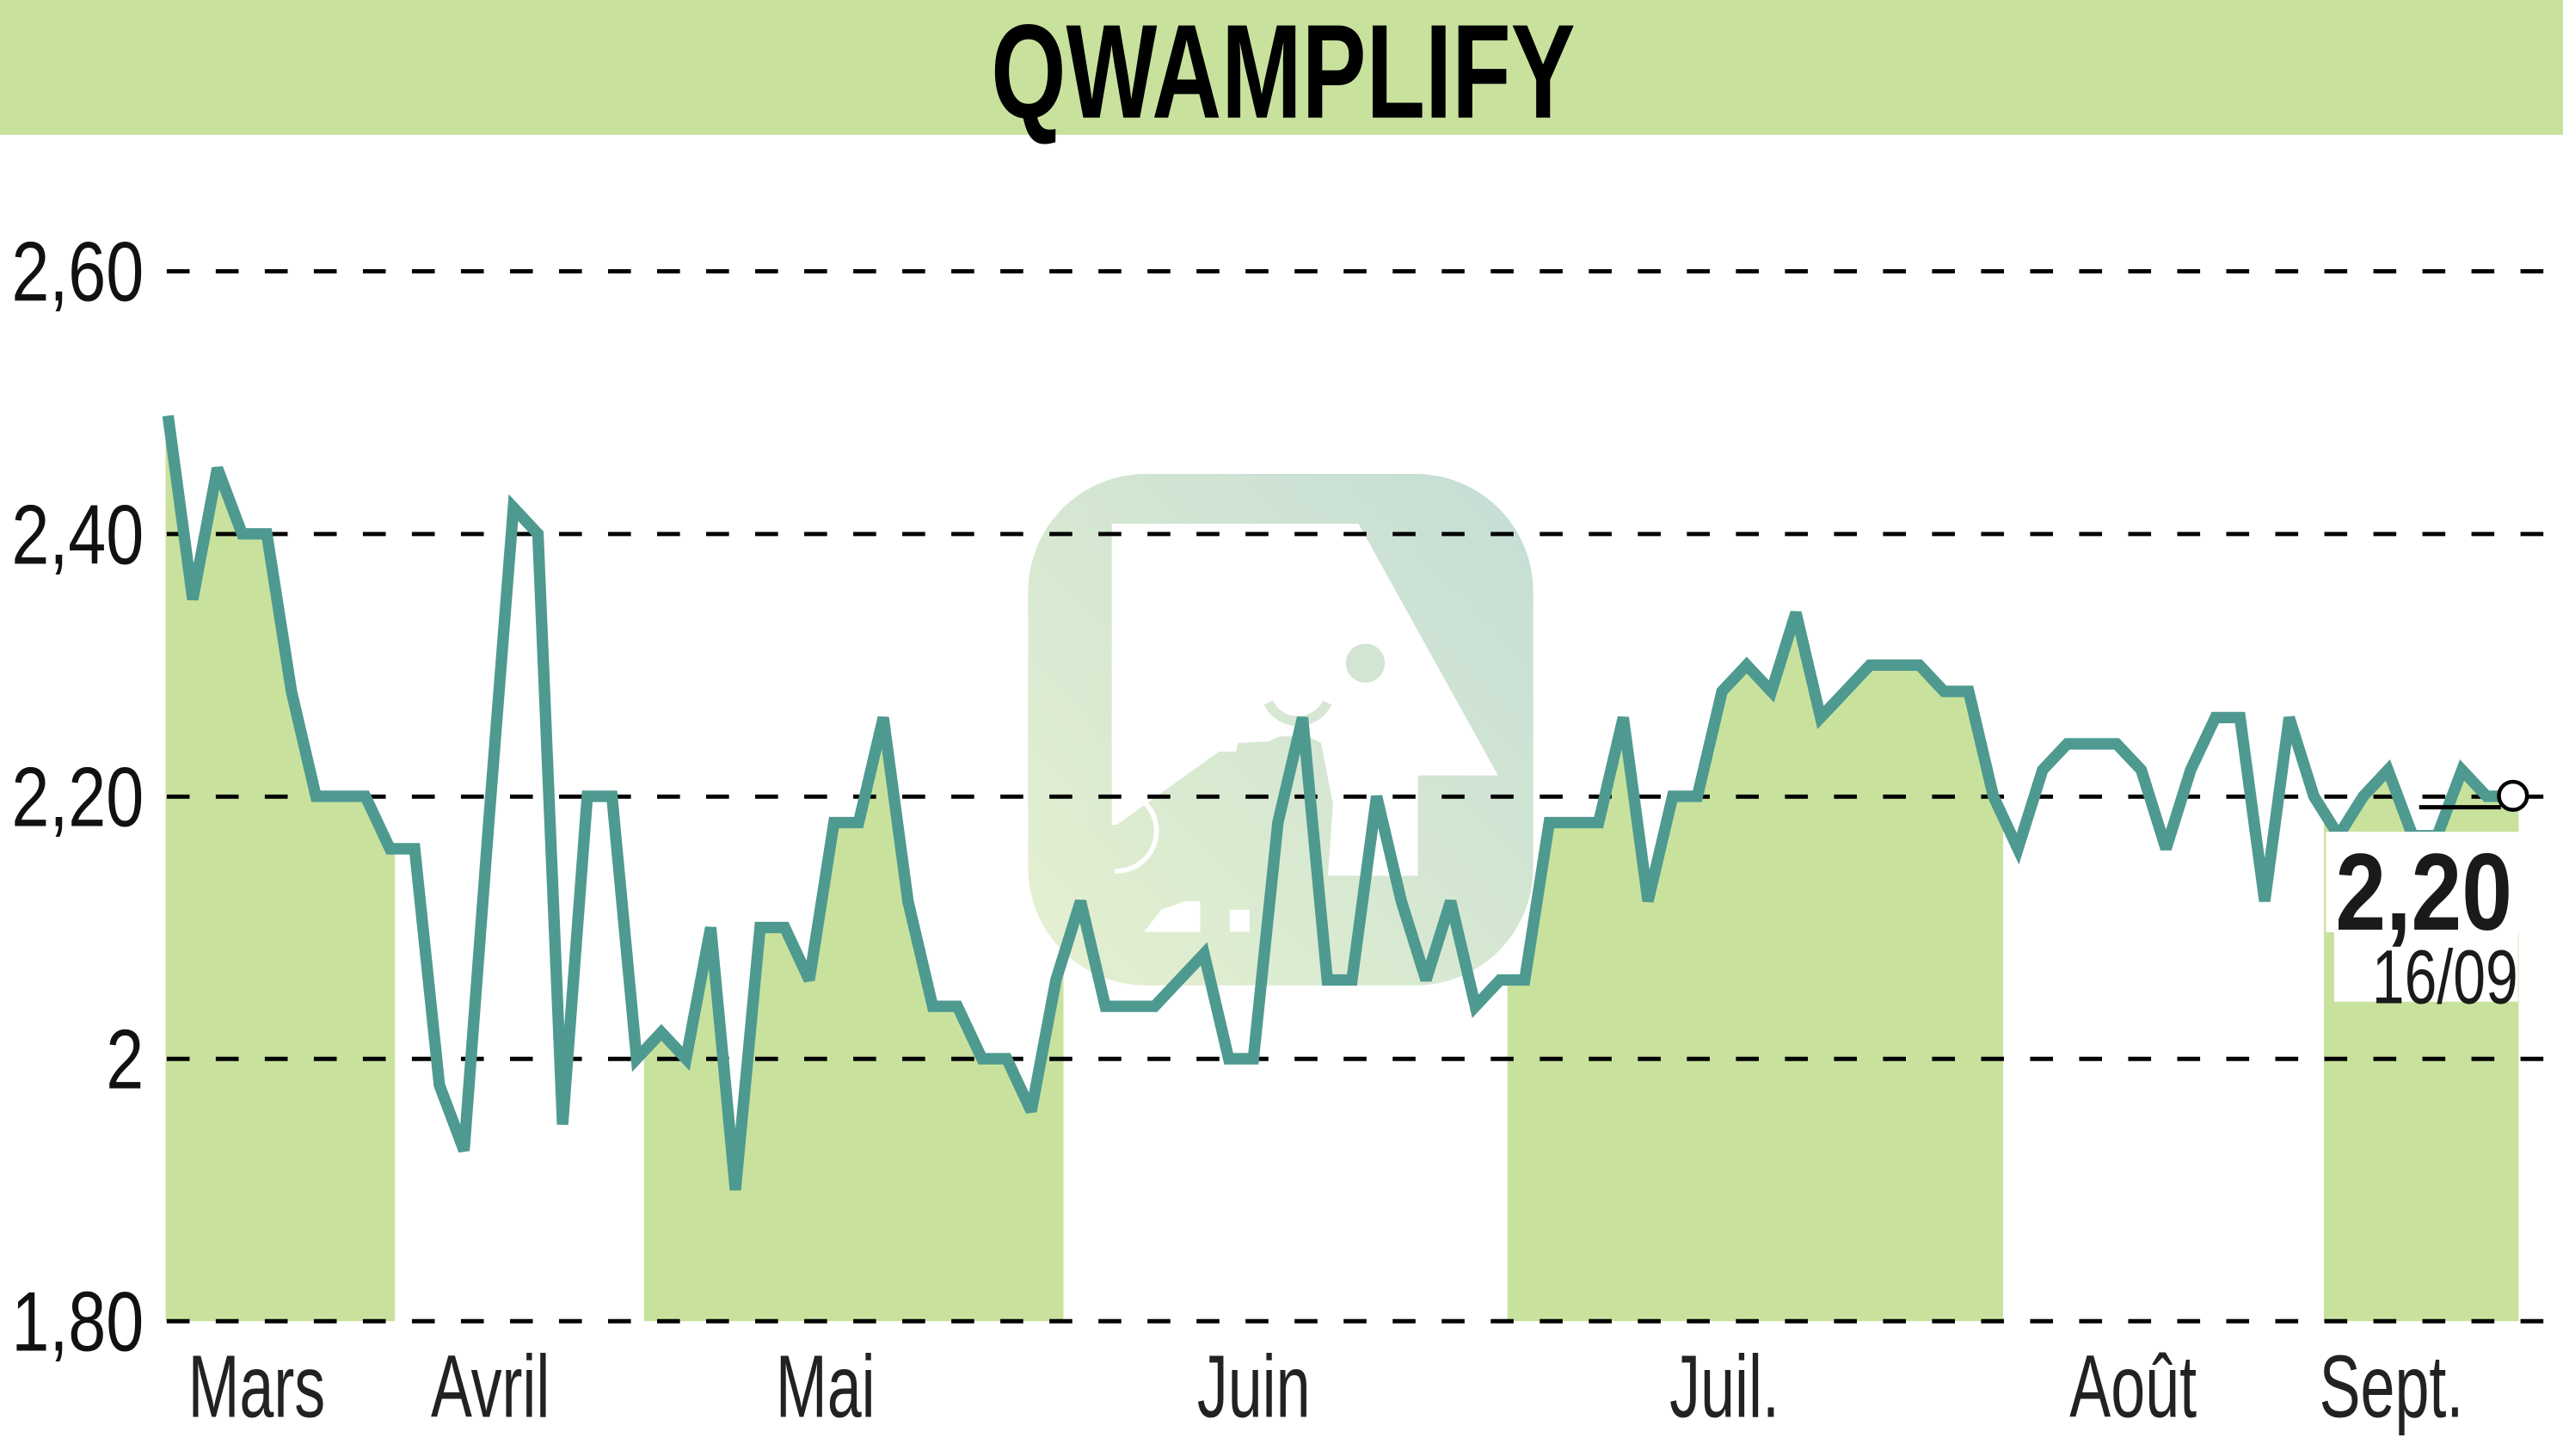 The image size is (2563, 1456). I want to click on month-label-juin: Juin, so click(1254, 1387).